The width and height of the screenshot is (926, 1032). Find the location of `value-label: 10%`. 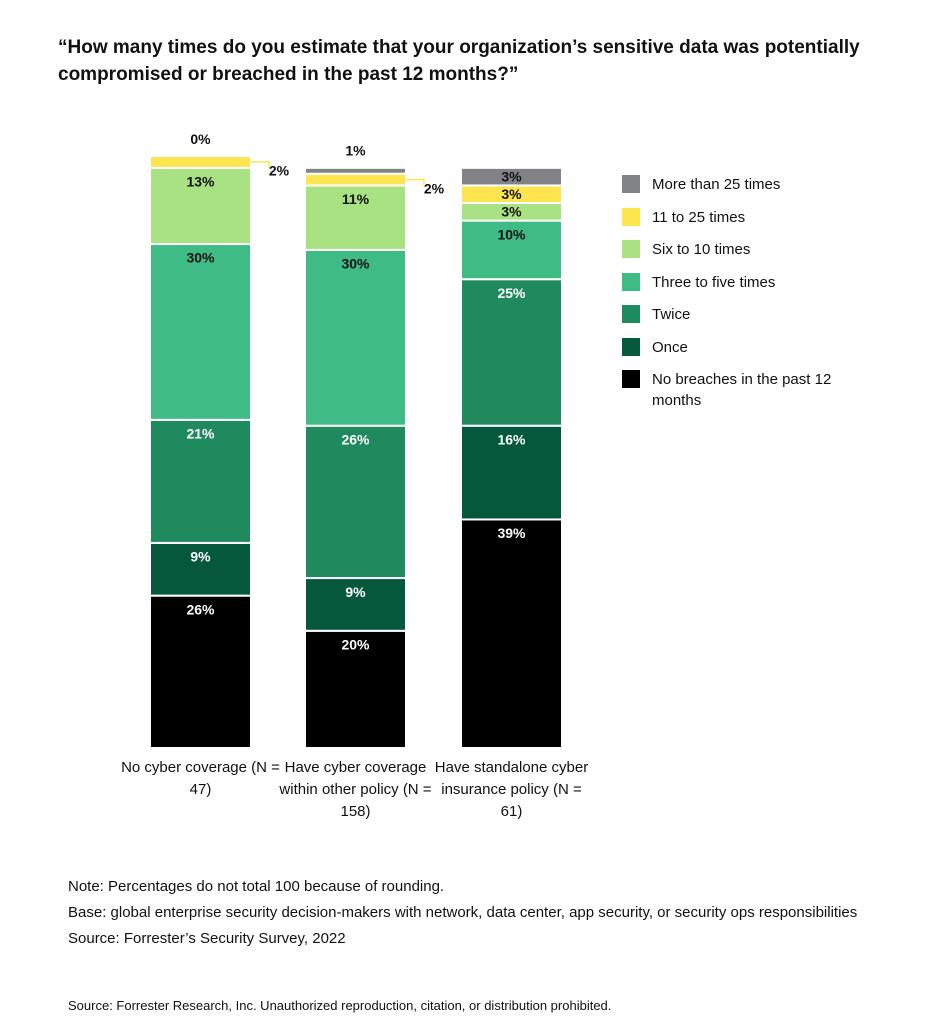

value-label: 10% is located at coordinates (511, 234).